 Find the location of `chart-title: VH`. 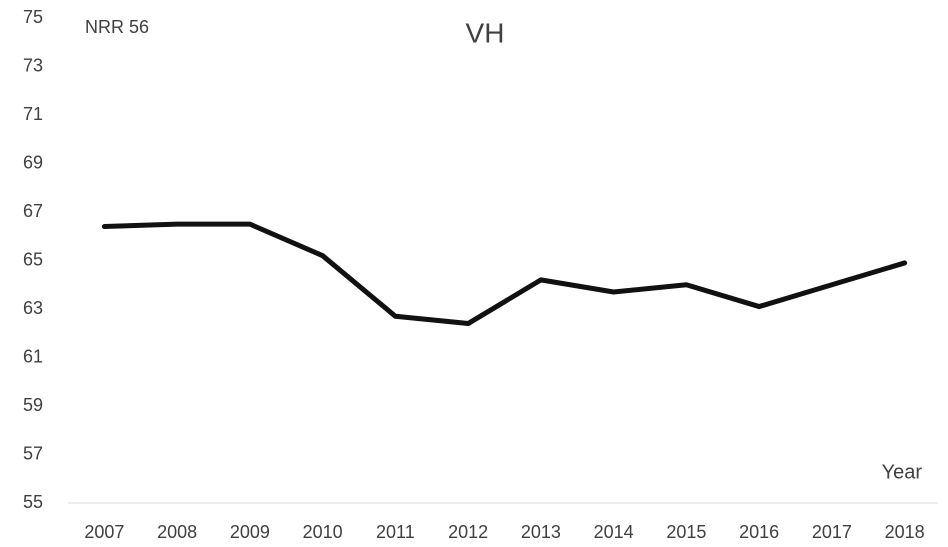

chart-title: VH is located at coordinates (485, 32).